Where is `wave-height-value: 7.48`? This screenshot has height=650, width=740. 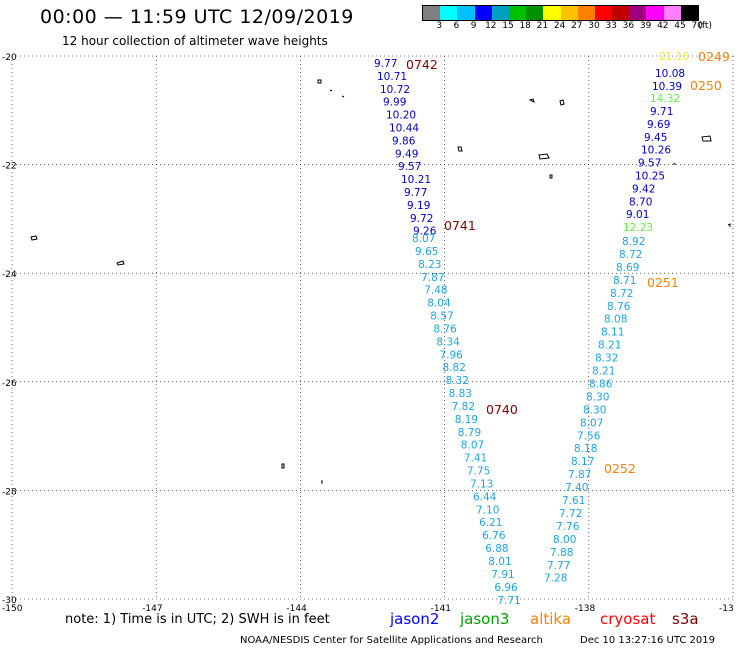
wave-height-value: 7.48 is located at coordinates (435, 291).